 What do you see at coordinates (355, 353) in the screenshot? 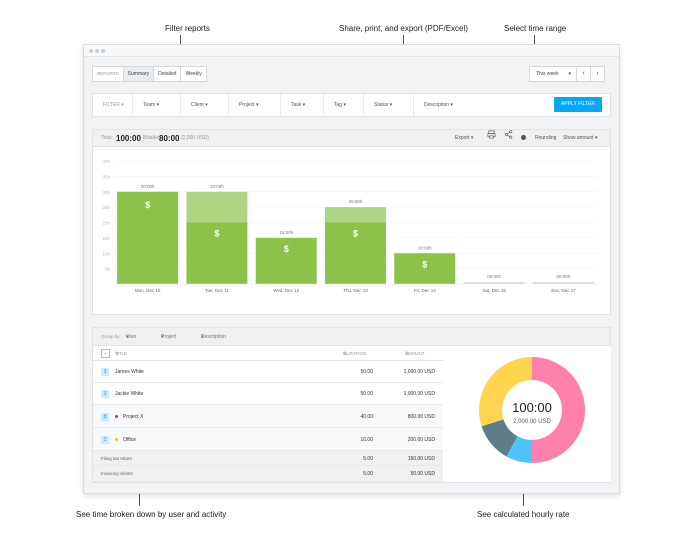
I see `column-duration-label: DURATION` at bounding box center [355, 353].